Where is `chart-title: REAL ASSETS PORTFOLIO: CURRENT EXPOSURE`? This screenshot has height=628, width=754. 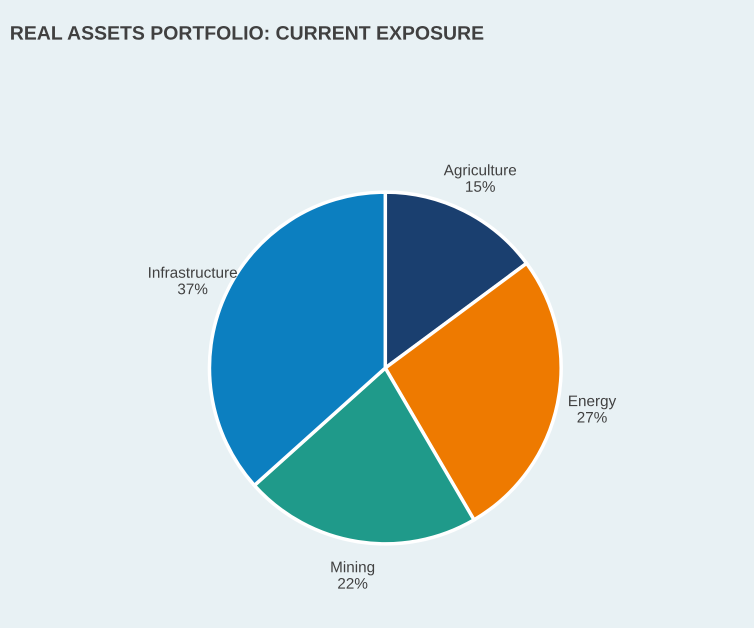
chart-title: REAL ASSETS PORTFOLIO: CURRENT EXPOSURE is located at coordinates (247, 33).